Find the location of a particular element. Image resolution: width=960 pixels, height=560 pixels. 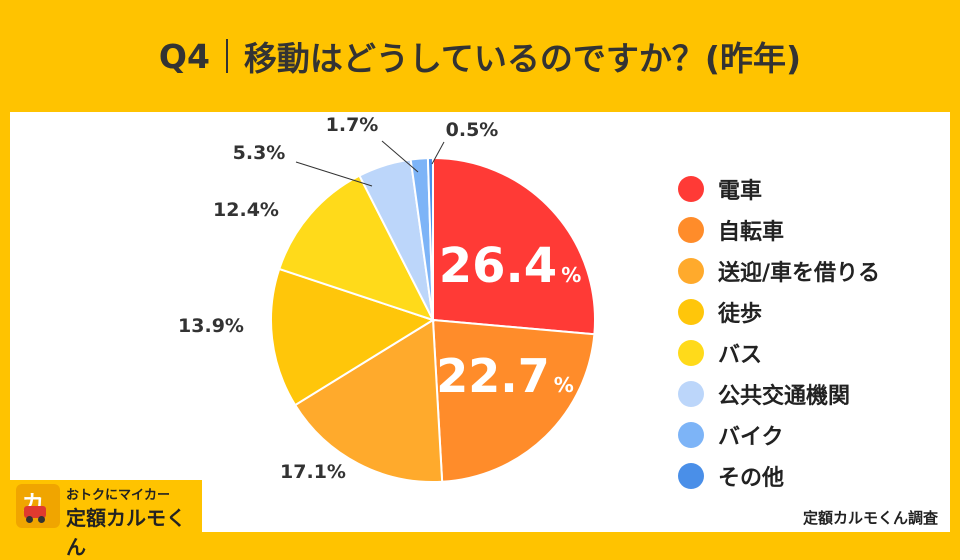

pie-slice-bicycle is located at coordinates (513, 400).